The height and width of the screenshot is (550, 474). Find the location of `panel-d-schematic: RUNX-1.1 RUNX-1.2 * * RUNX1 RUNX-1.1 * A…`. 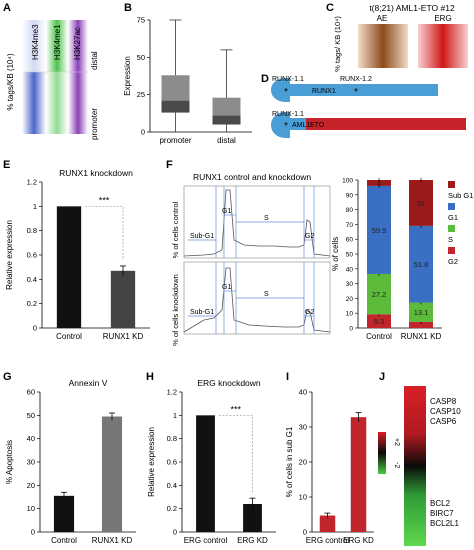

panel-d-schematic: RUNX-1.1 RUNX-1.2 * * RUNX1 RUNX-1.1 * A… is located at coordinates (368, 107).